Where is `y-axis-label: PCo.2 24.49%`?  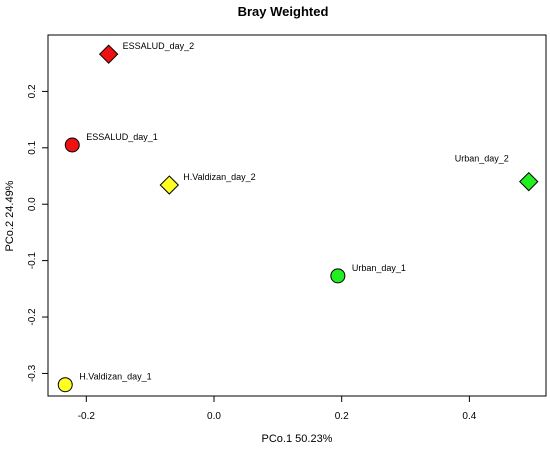
y-axis-label: PCo.2 24.49% is located at coordinates (10, 215).